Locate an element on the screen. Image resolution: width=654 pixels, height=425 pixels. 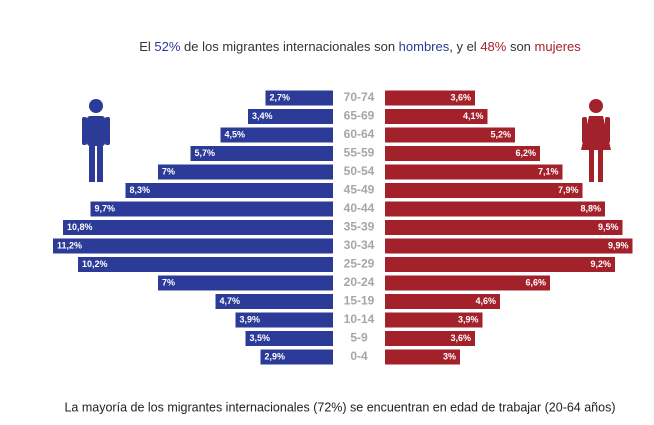
woman-icon is located at coordinates (596, 140).